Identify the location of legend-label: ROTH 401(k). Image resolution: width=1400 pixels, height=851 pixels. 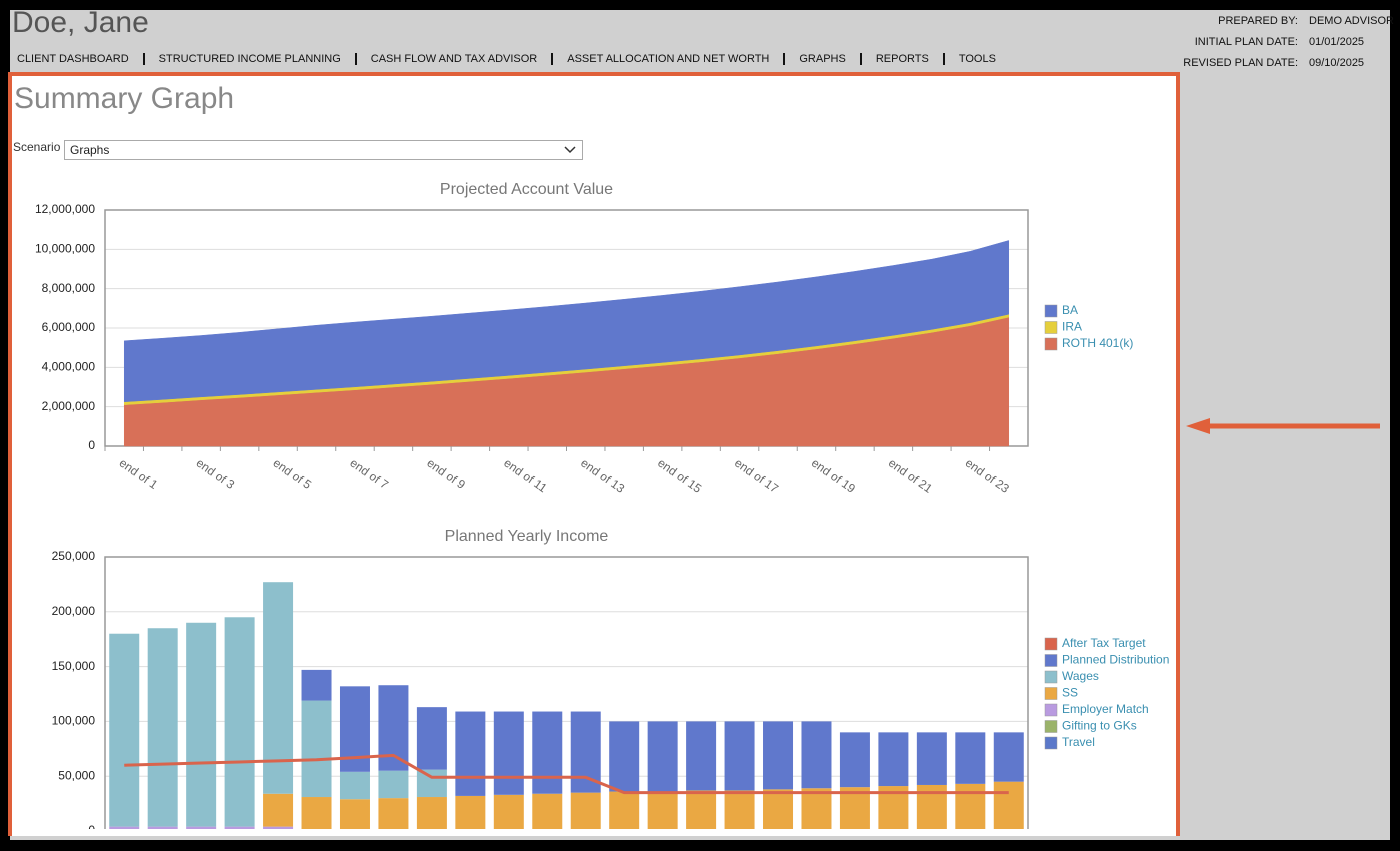
(1097, 343).